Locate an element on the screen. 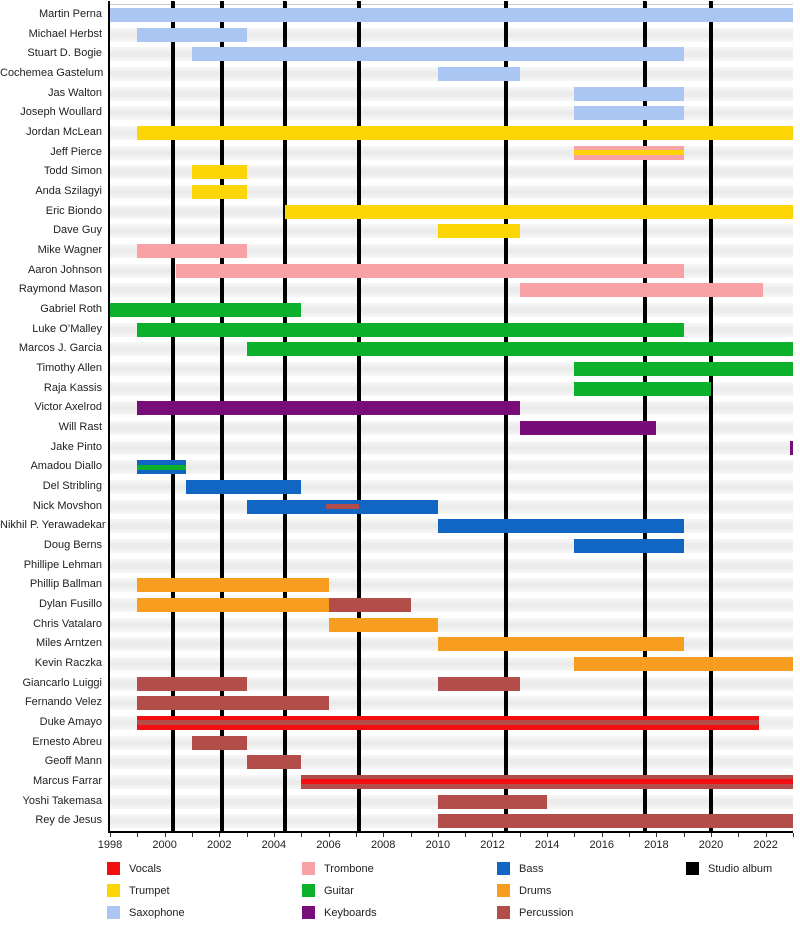  member-label: Luke O’Malley is located at coordinates (67, 328).